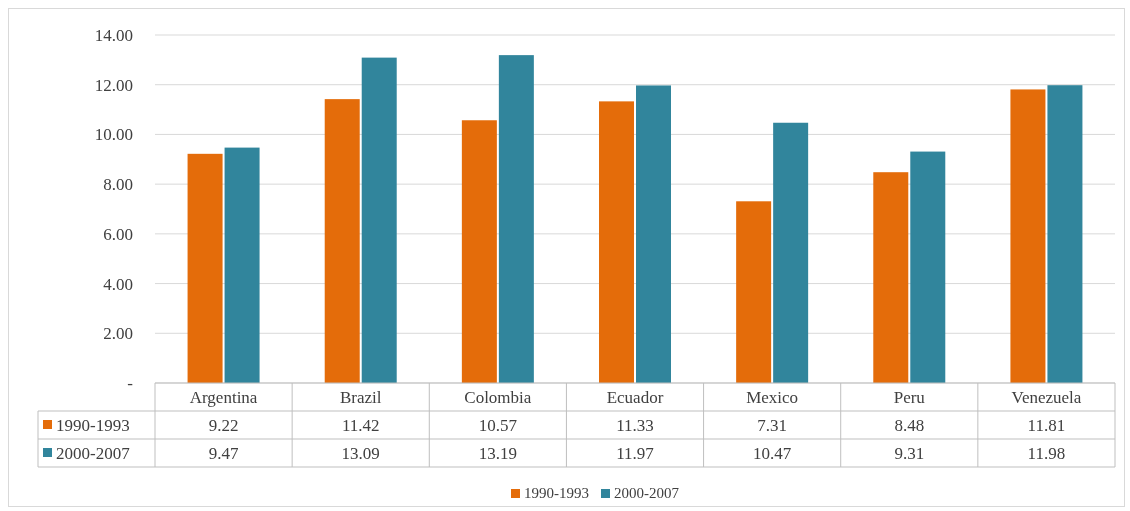 This screenshot has height=511, width=1130. I want to click on x-tick-label: Argentina, so click(223, 397).